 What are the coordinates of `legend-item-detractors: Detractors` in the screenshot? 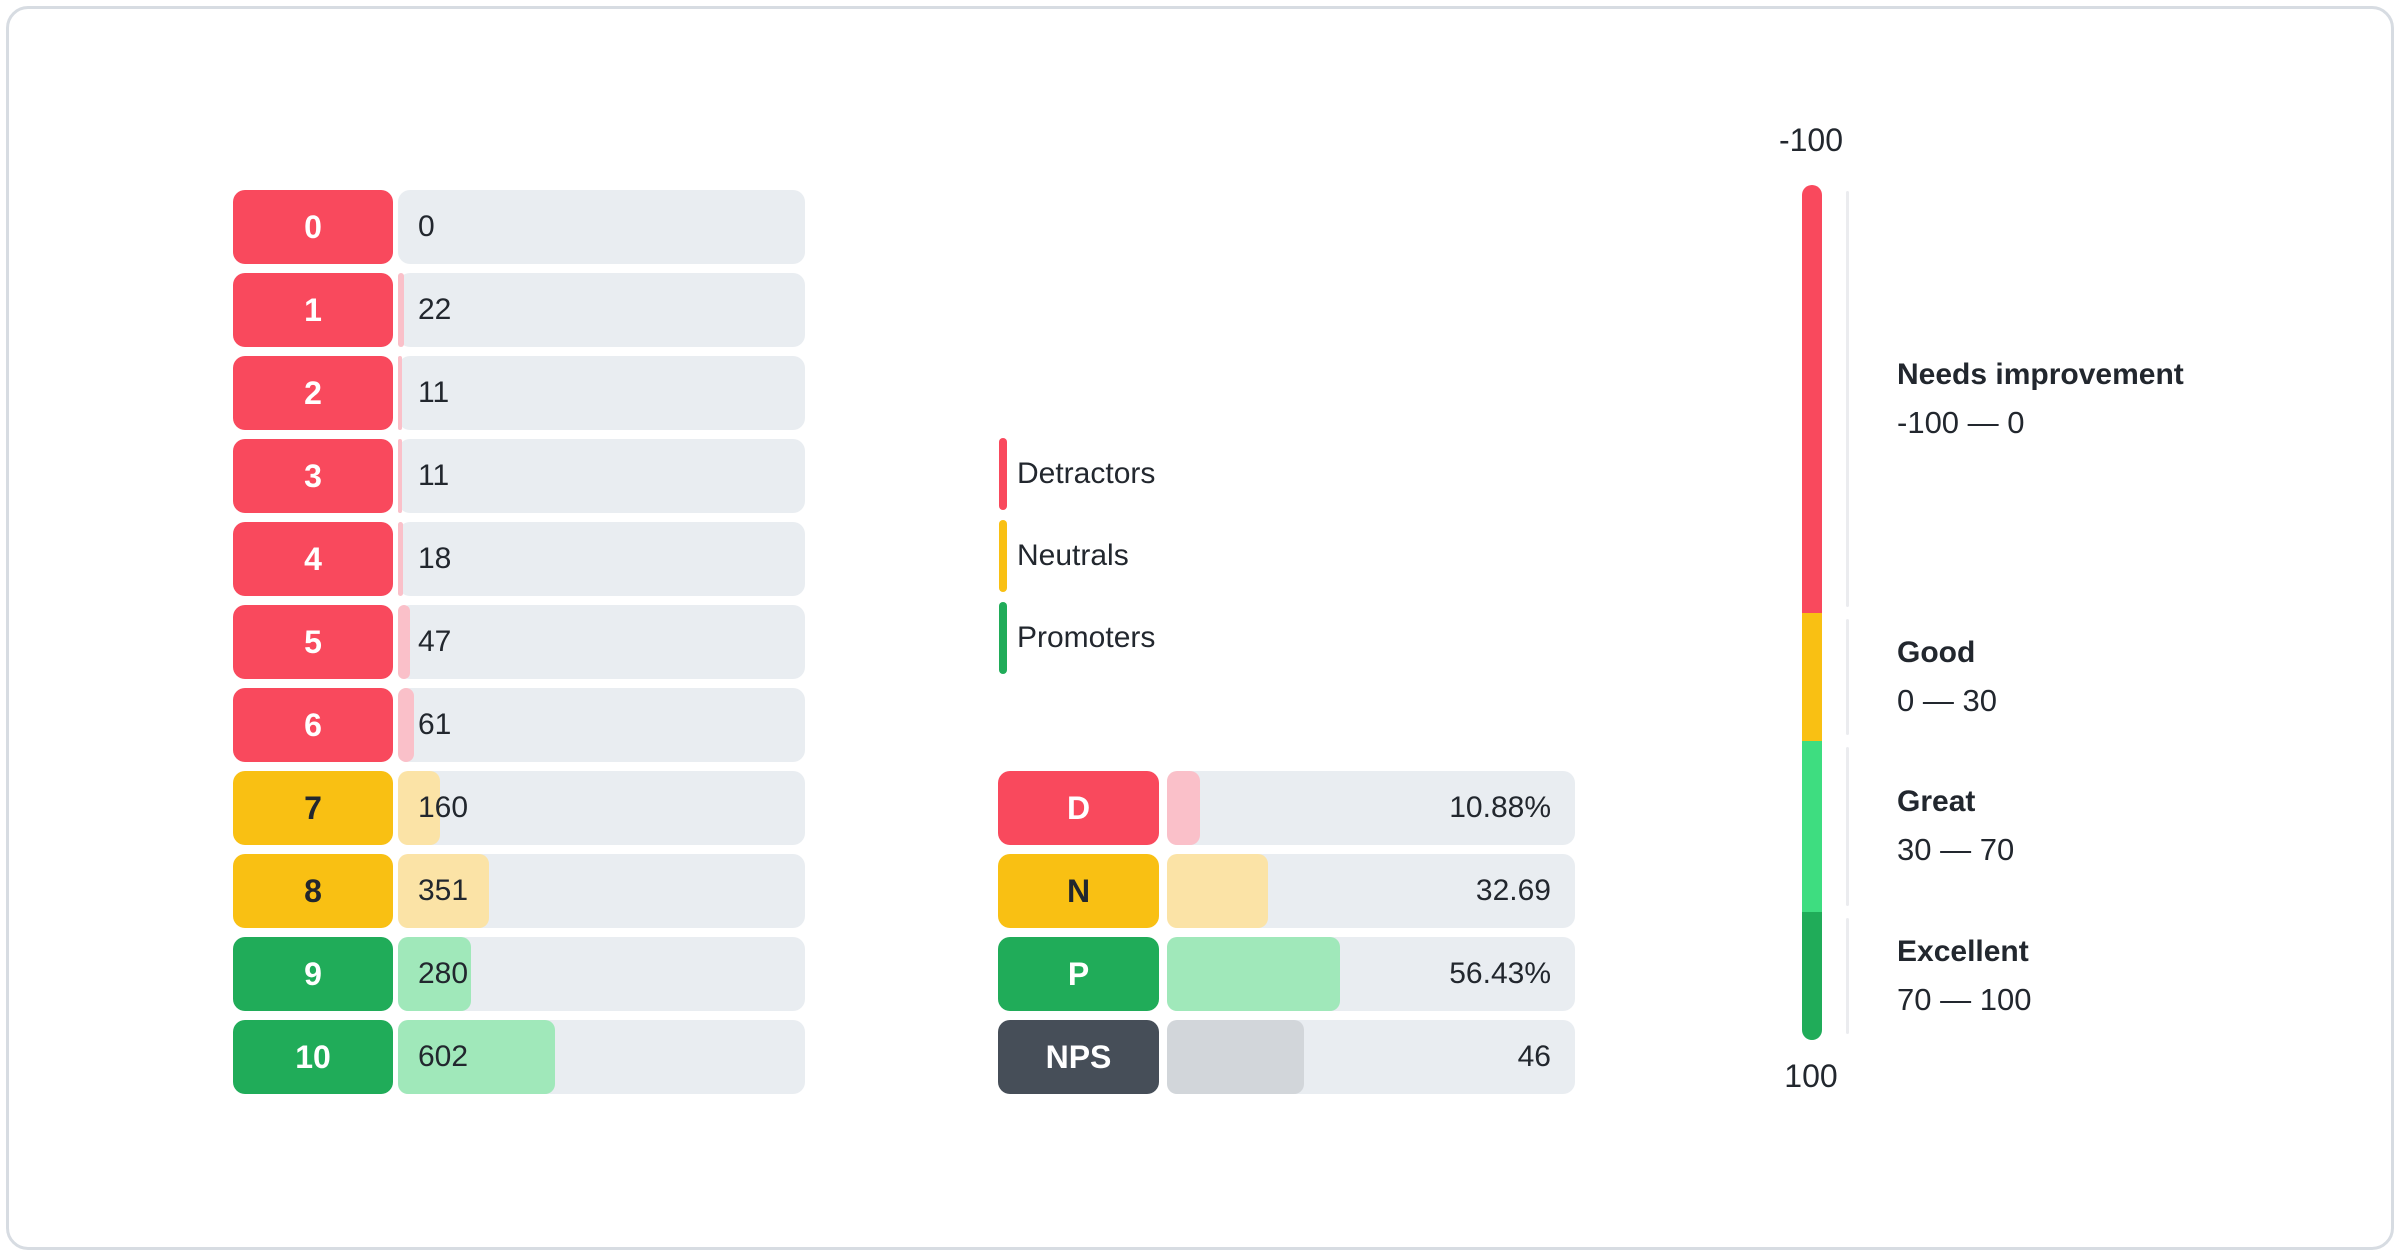 It's located at (1077, 474).